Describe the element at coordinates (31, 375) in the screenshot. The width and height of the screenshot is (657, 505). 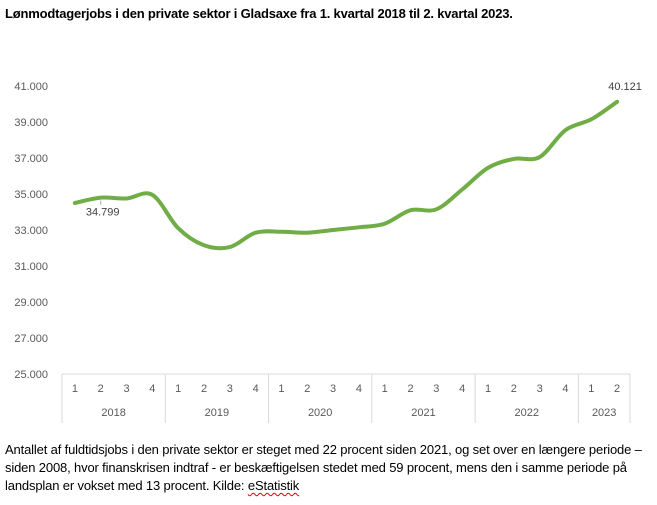
I see `y-tick-label: 25.000` at that location.